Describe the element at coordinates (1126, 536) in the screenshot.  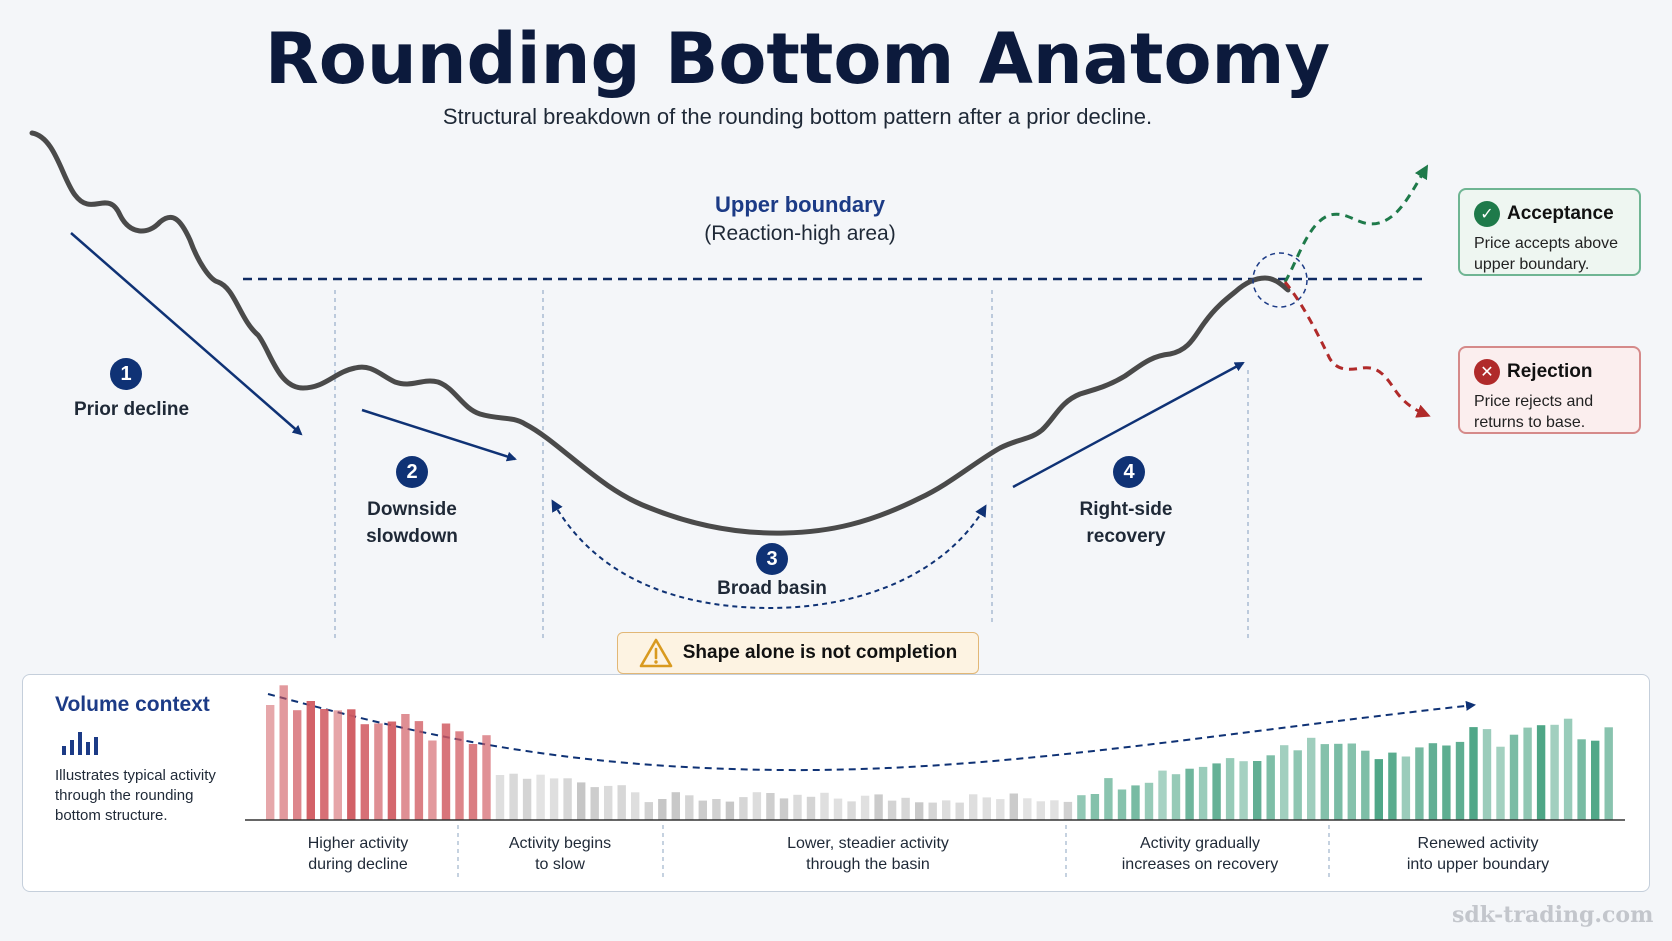
I see `step-4-label-line2: recovery` at that location.